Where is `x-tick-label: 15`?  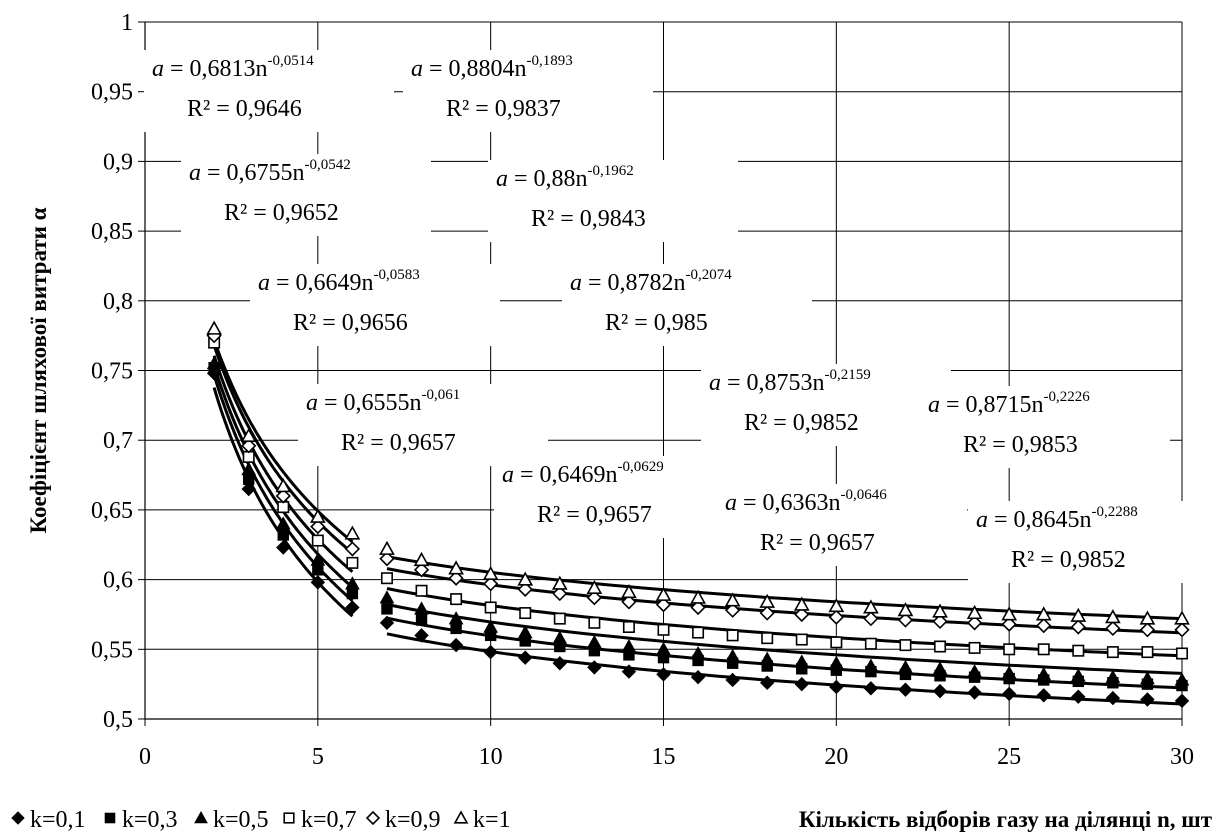 x-tick-label: 15 is located at coordinates (664, 757).